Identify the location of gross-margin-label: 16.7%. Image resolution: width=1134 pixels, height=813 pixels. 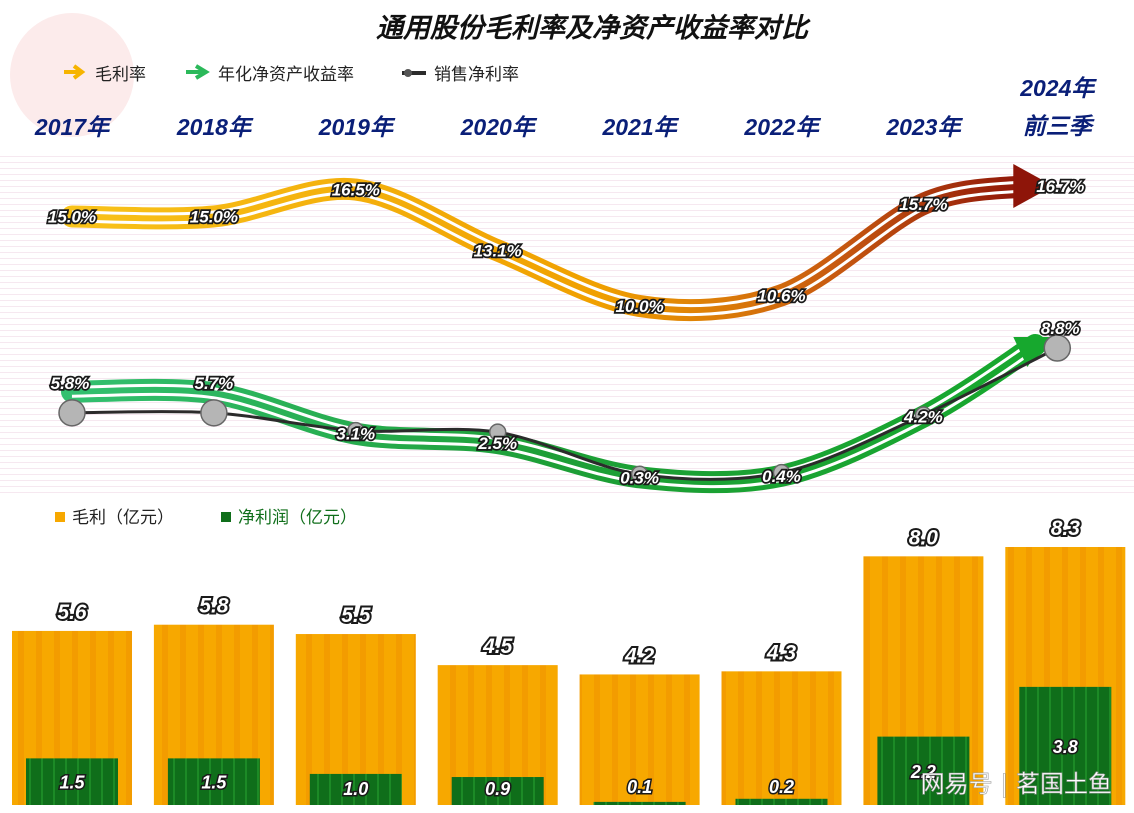
(1060, 186).